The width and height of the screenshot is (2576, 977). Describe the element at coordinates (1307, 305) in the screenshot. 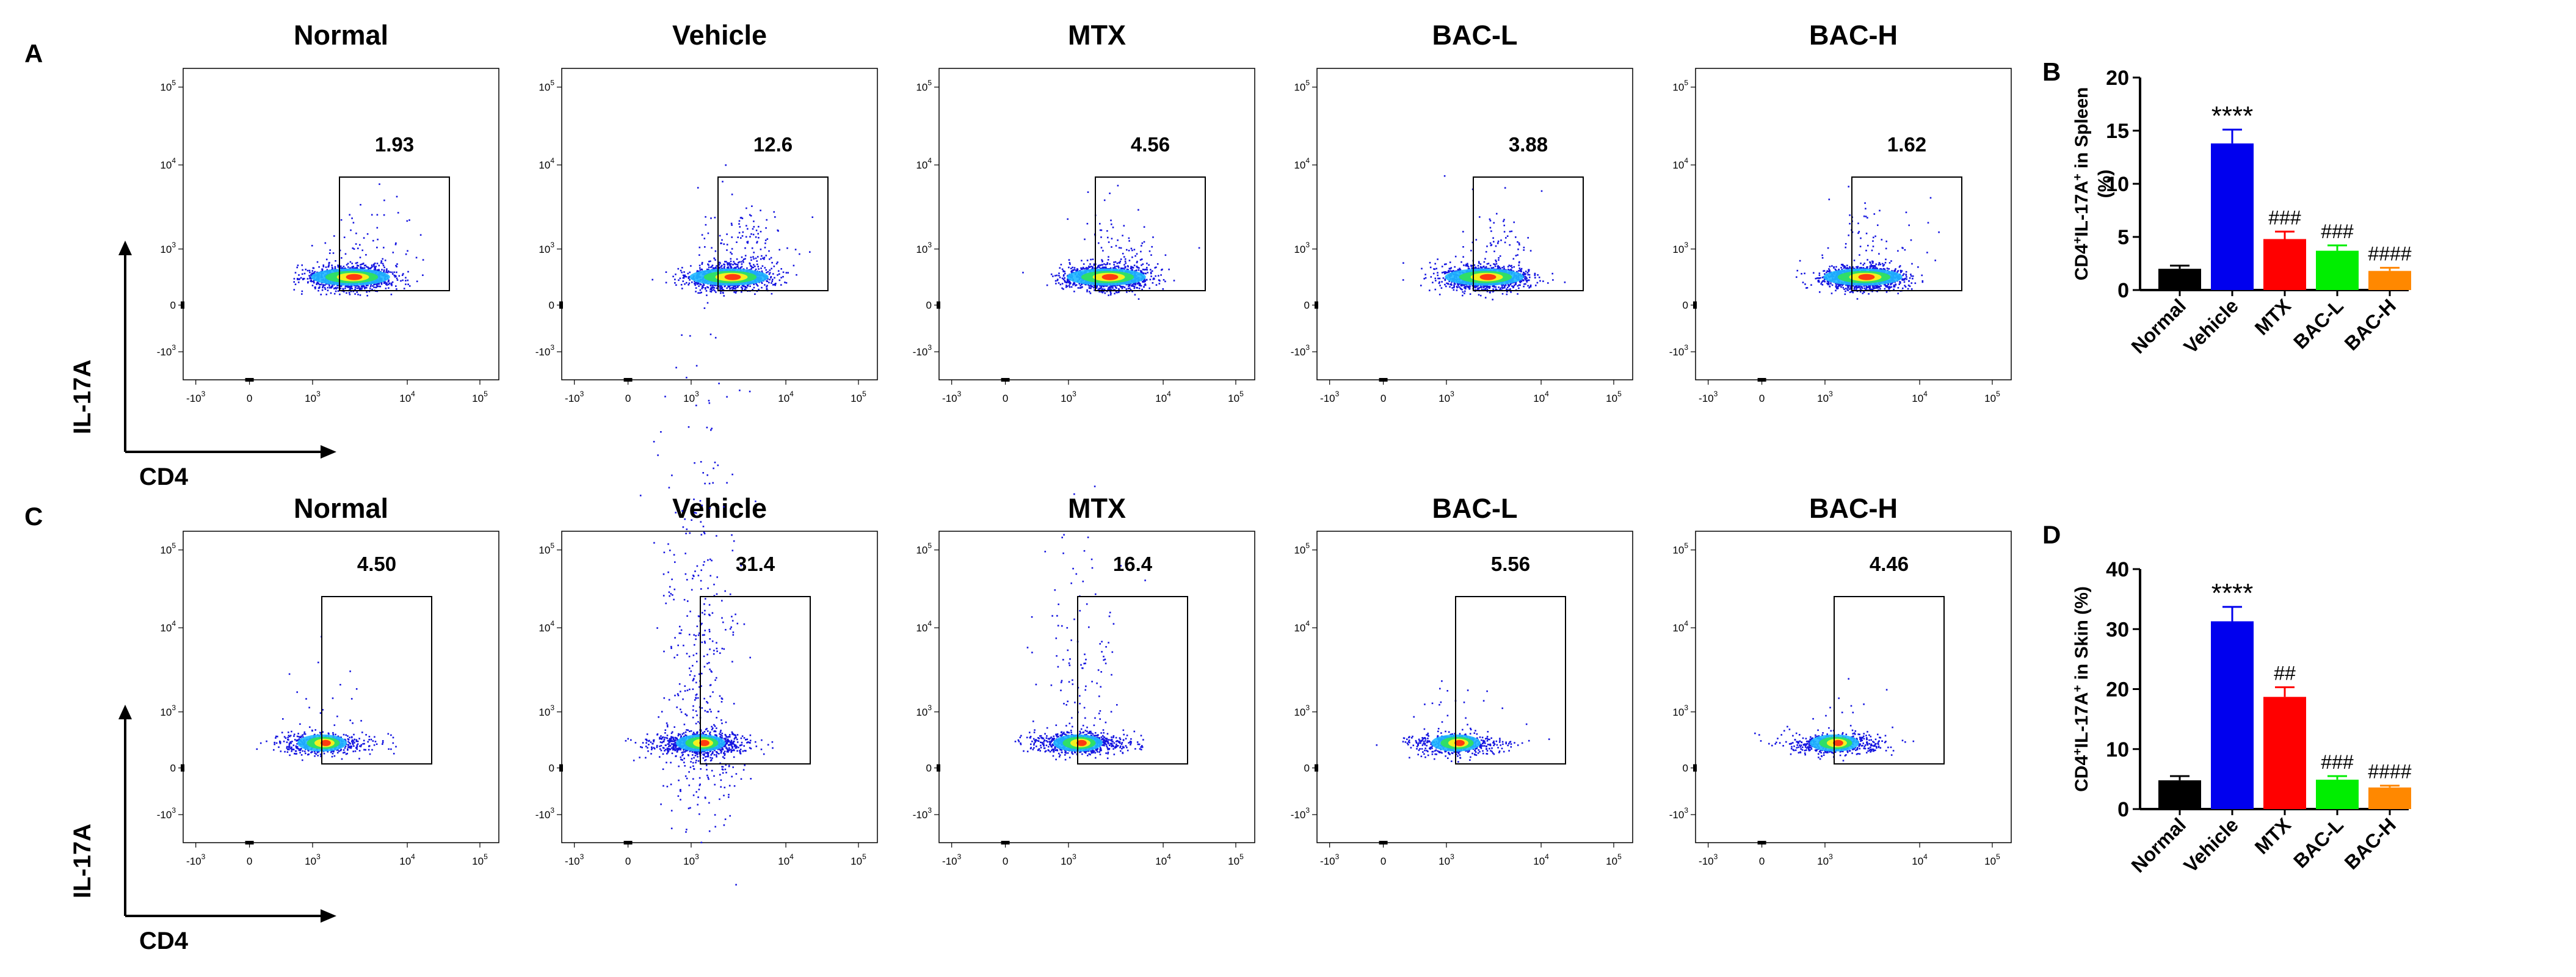

I see `y-tick-label: 0` at that location.